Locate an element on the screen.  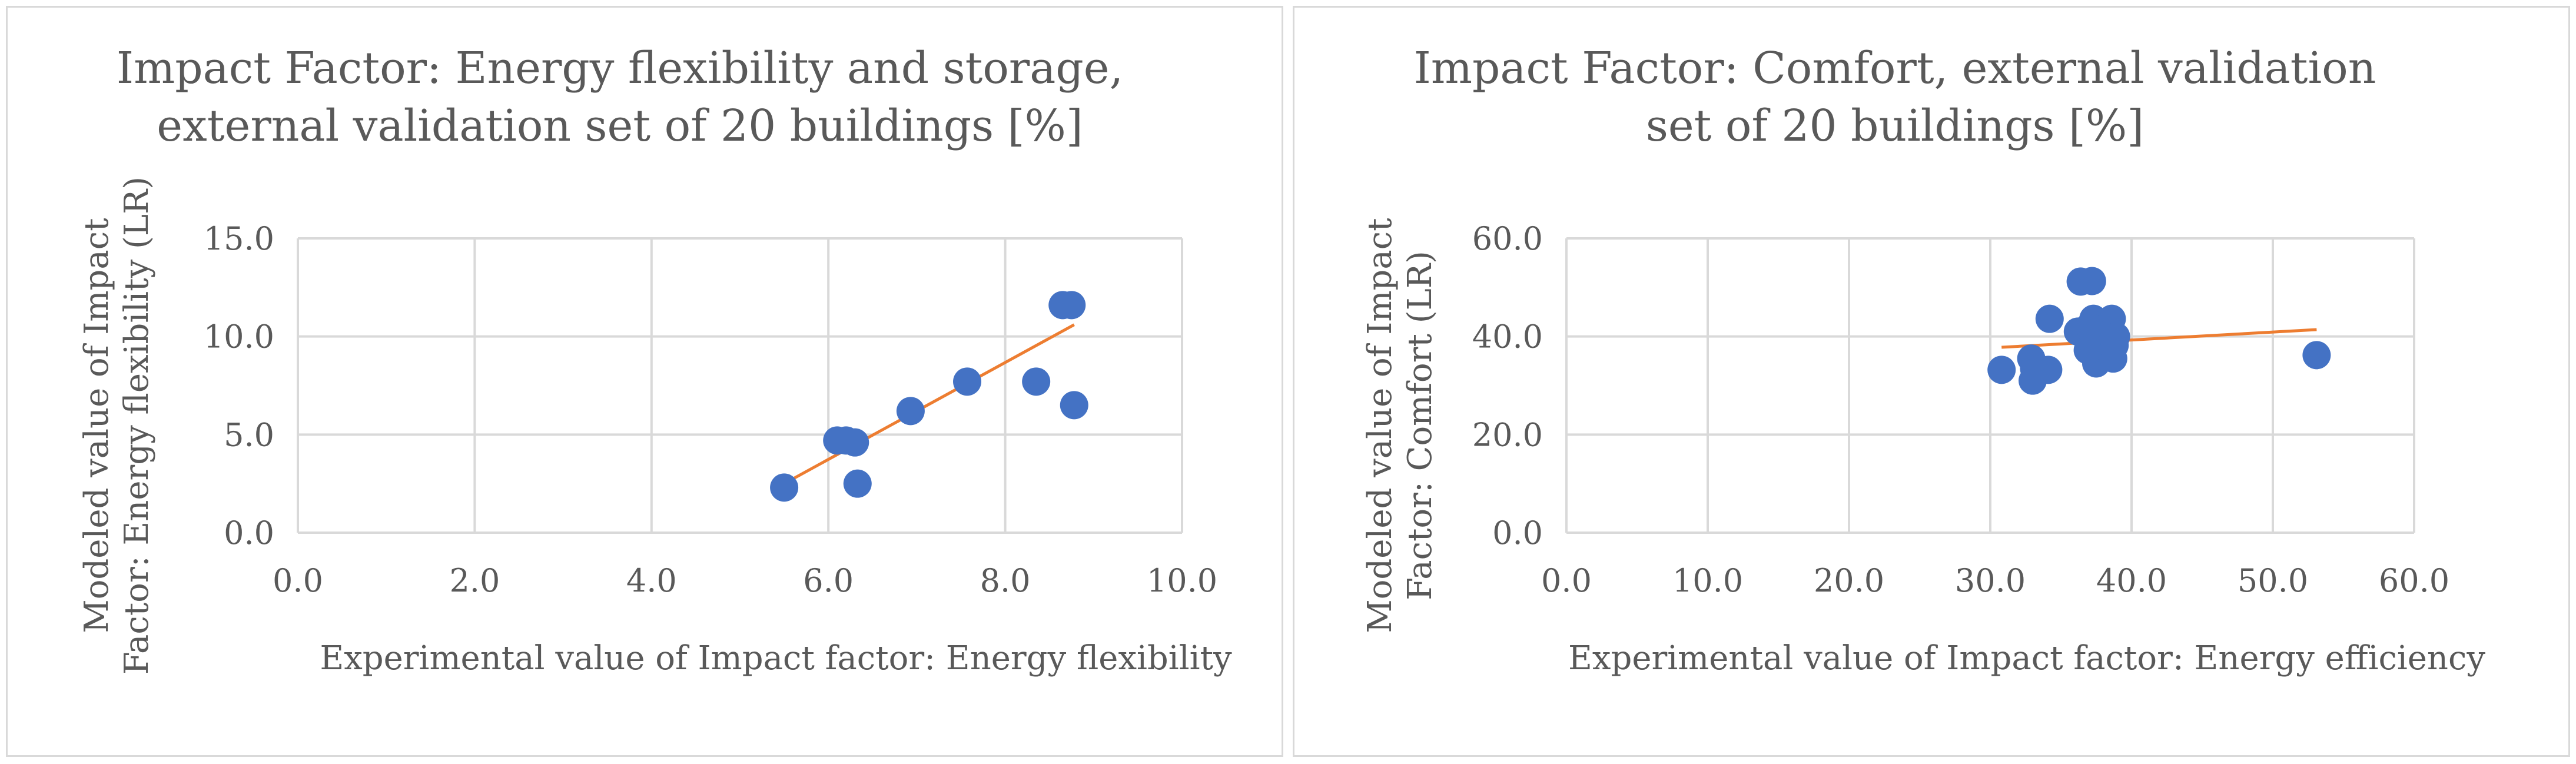
x-tick-label: 30.0 is located at coordinates (1990, 580).